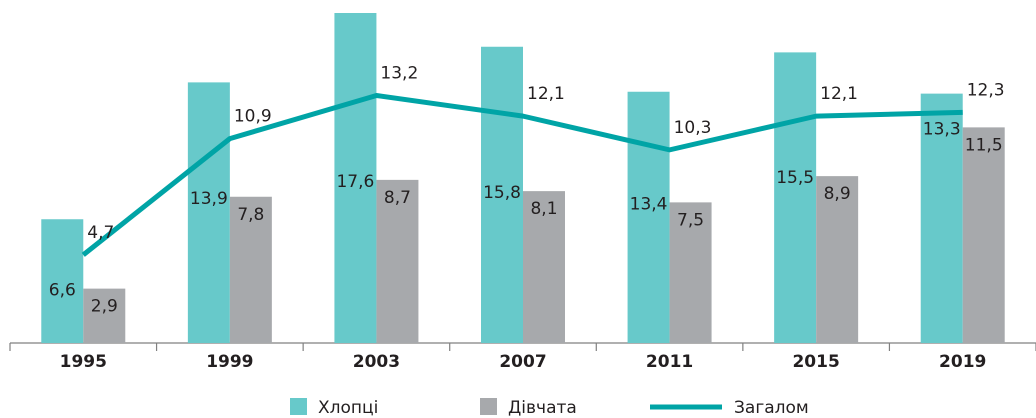 This screenshot has height=418, width=1036. I want to click on line-label: 10,3, so click(693, 128).